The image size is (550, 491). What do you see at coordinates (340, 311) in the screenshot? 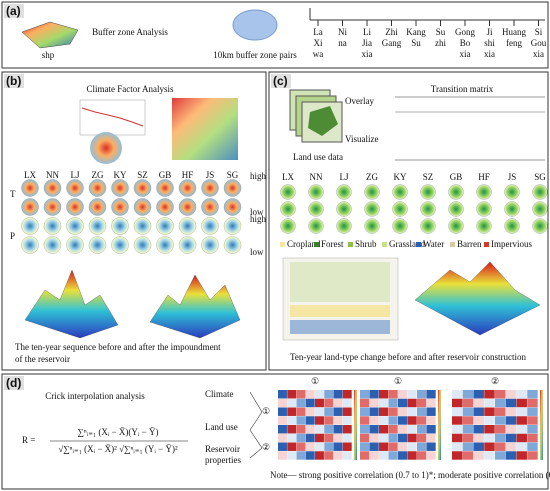
I see `sankey-flow` at bounding box center [340, 311].